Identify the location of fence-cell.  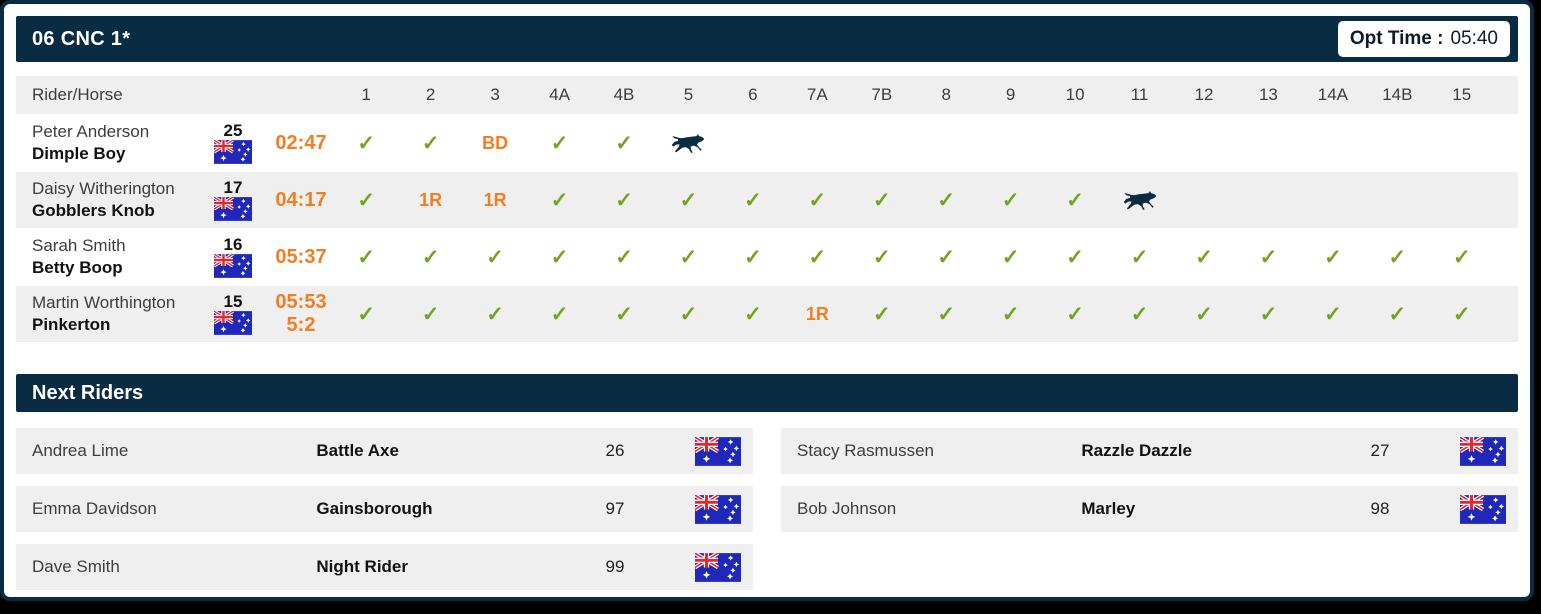
(688, 143).